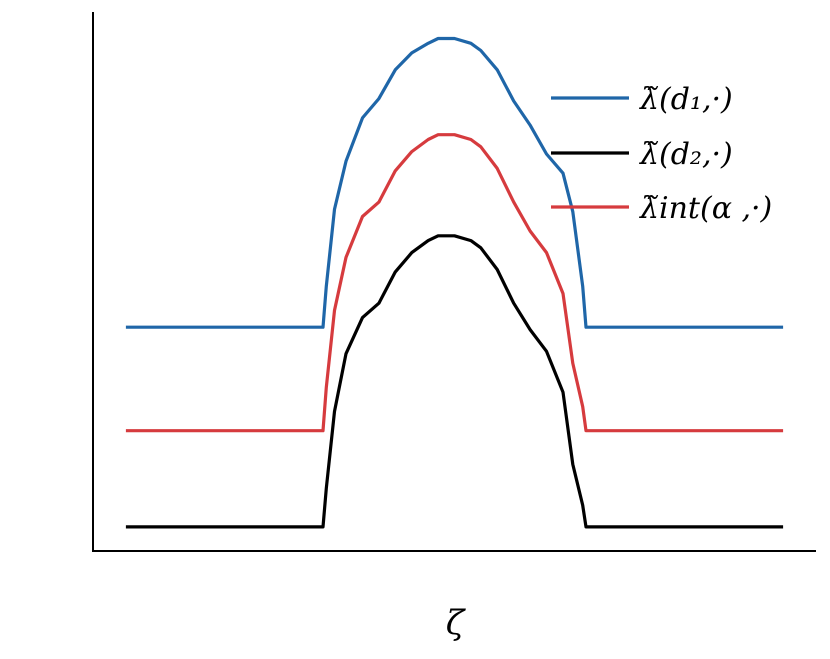 Image resolution: width=830 pixels, height=659 pixels. What do you see at coordinates (686, 99) in the screenshot?
I see `legend-label-series-1: λ̃(d₁,·)` at bounding box center [686, 99].